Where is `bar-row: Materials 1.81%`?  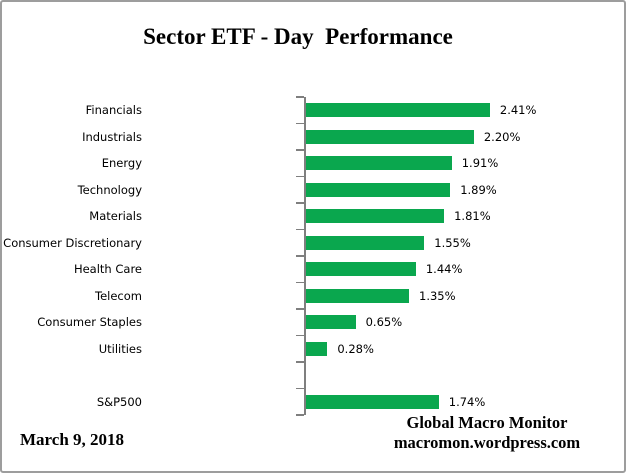 bar-row: Materials 1.81% is located at coordinates (313, 216).